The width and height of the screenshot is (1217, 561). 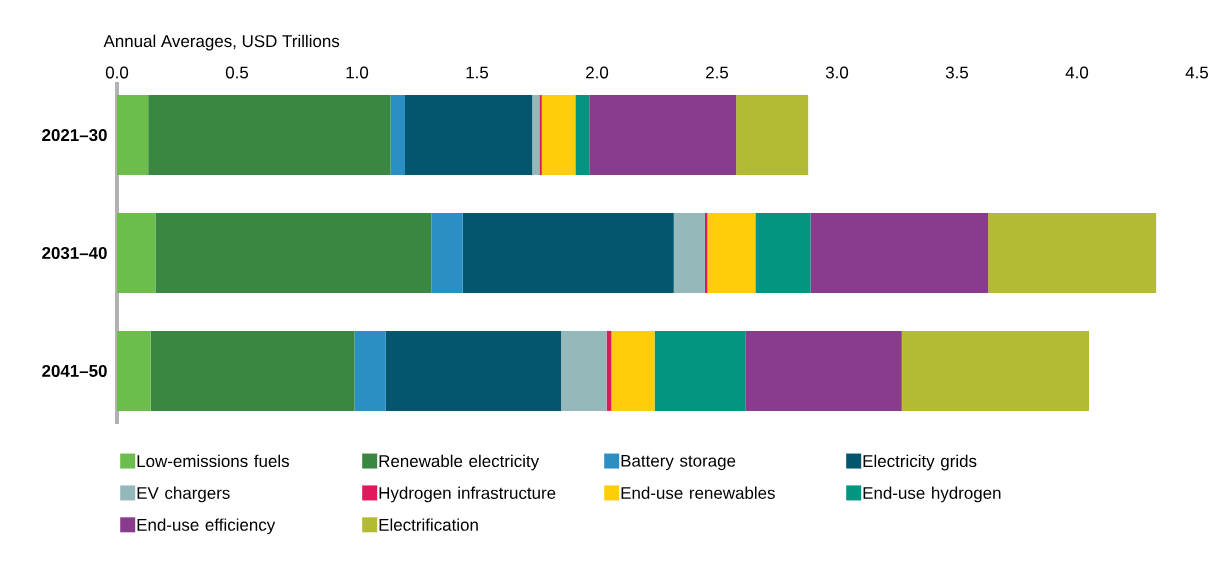 I want to click on y-tick-label: 2021–30, so click(x=74, y=135).